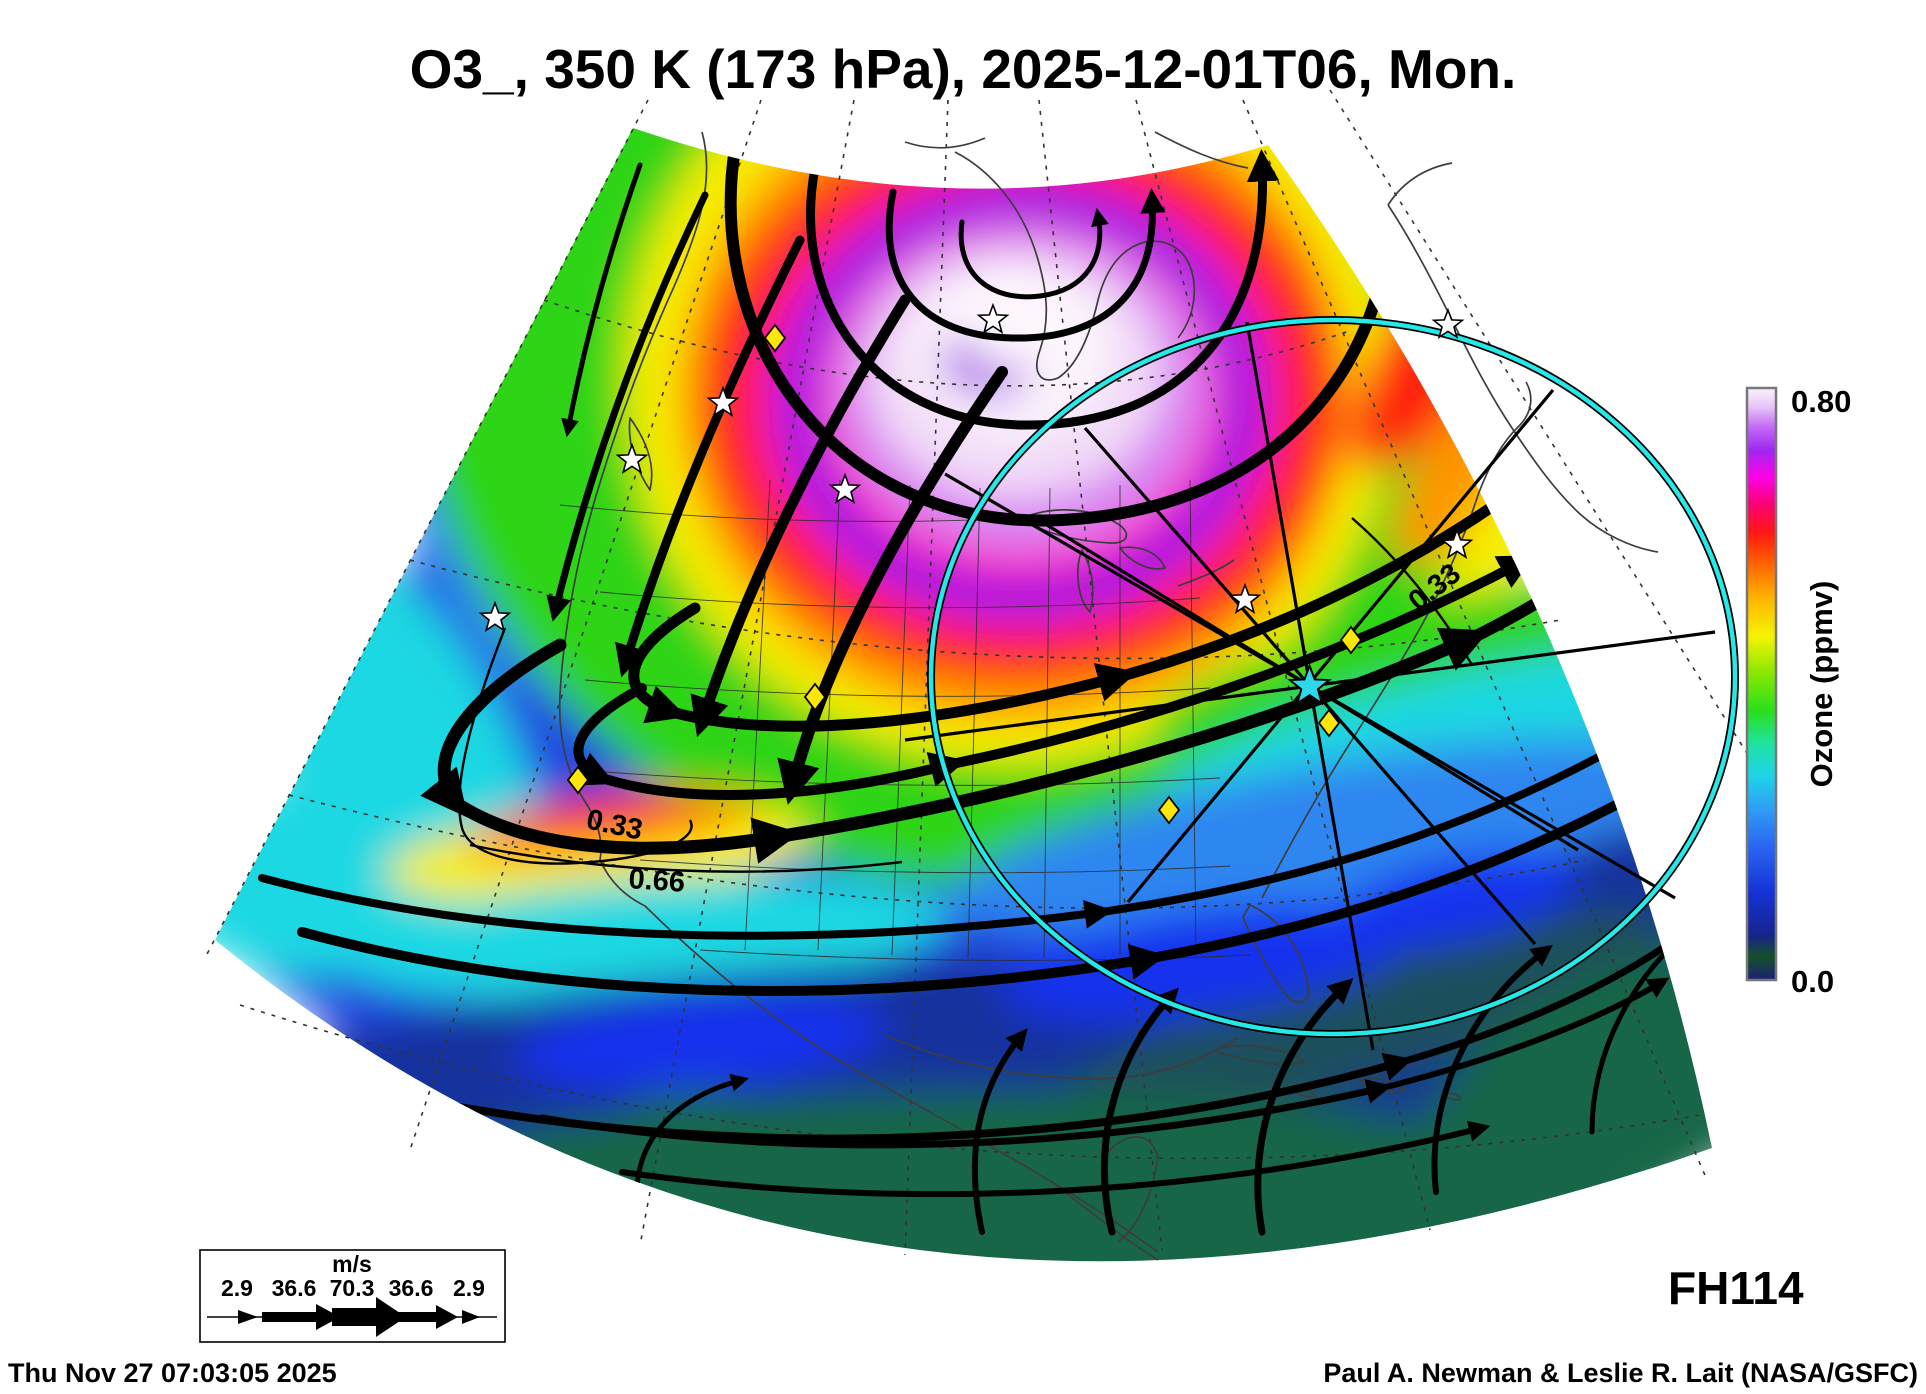 The height and width of the screenshot is (1394, 1926). What do you see at coordinates (352, 1317) in the screenshot?
I see `wind-legend-arrow-glyphs` at bounding box center [352, 1317].